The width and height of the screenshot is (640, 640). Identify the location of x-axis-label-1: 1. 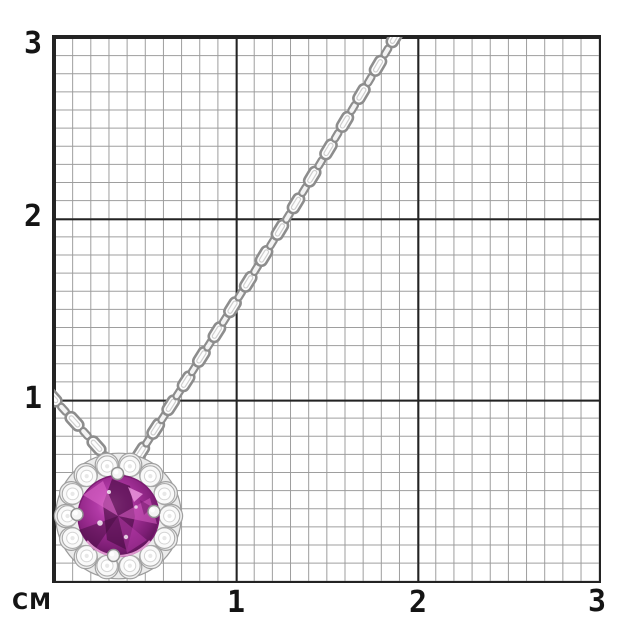
(236, 602).